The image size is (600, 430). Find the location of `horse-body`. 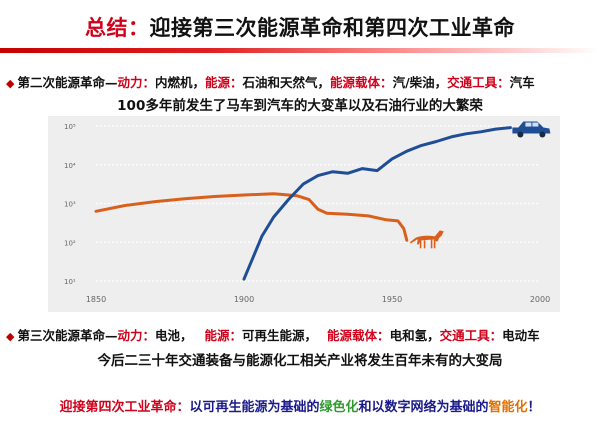

horse-body is located at coordinates (429, 237).